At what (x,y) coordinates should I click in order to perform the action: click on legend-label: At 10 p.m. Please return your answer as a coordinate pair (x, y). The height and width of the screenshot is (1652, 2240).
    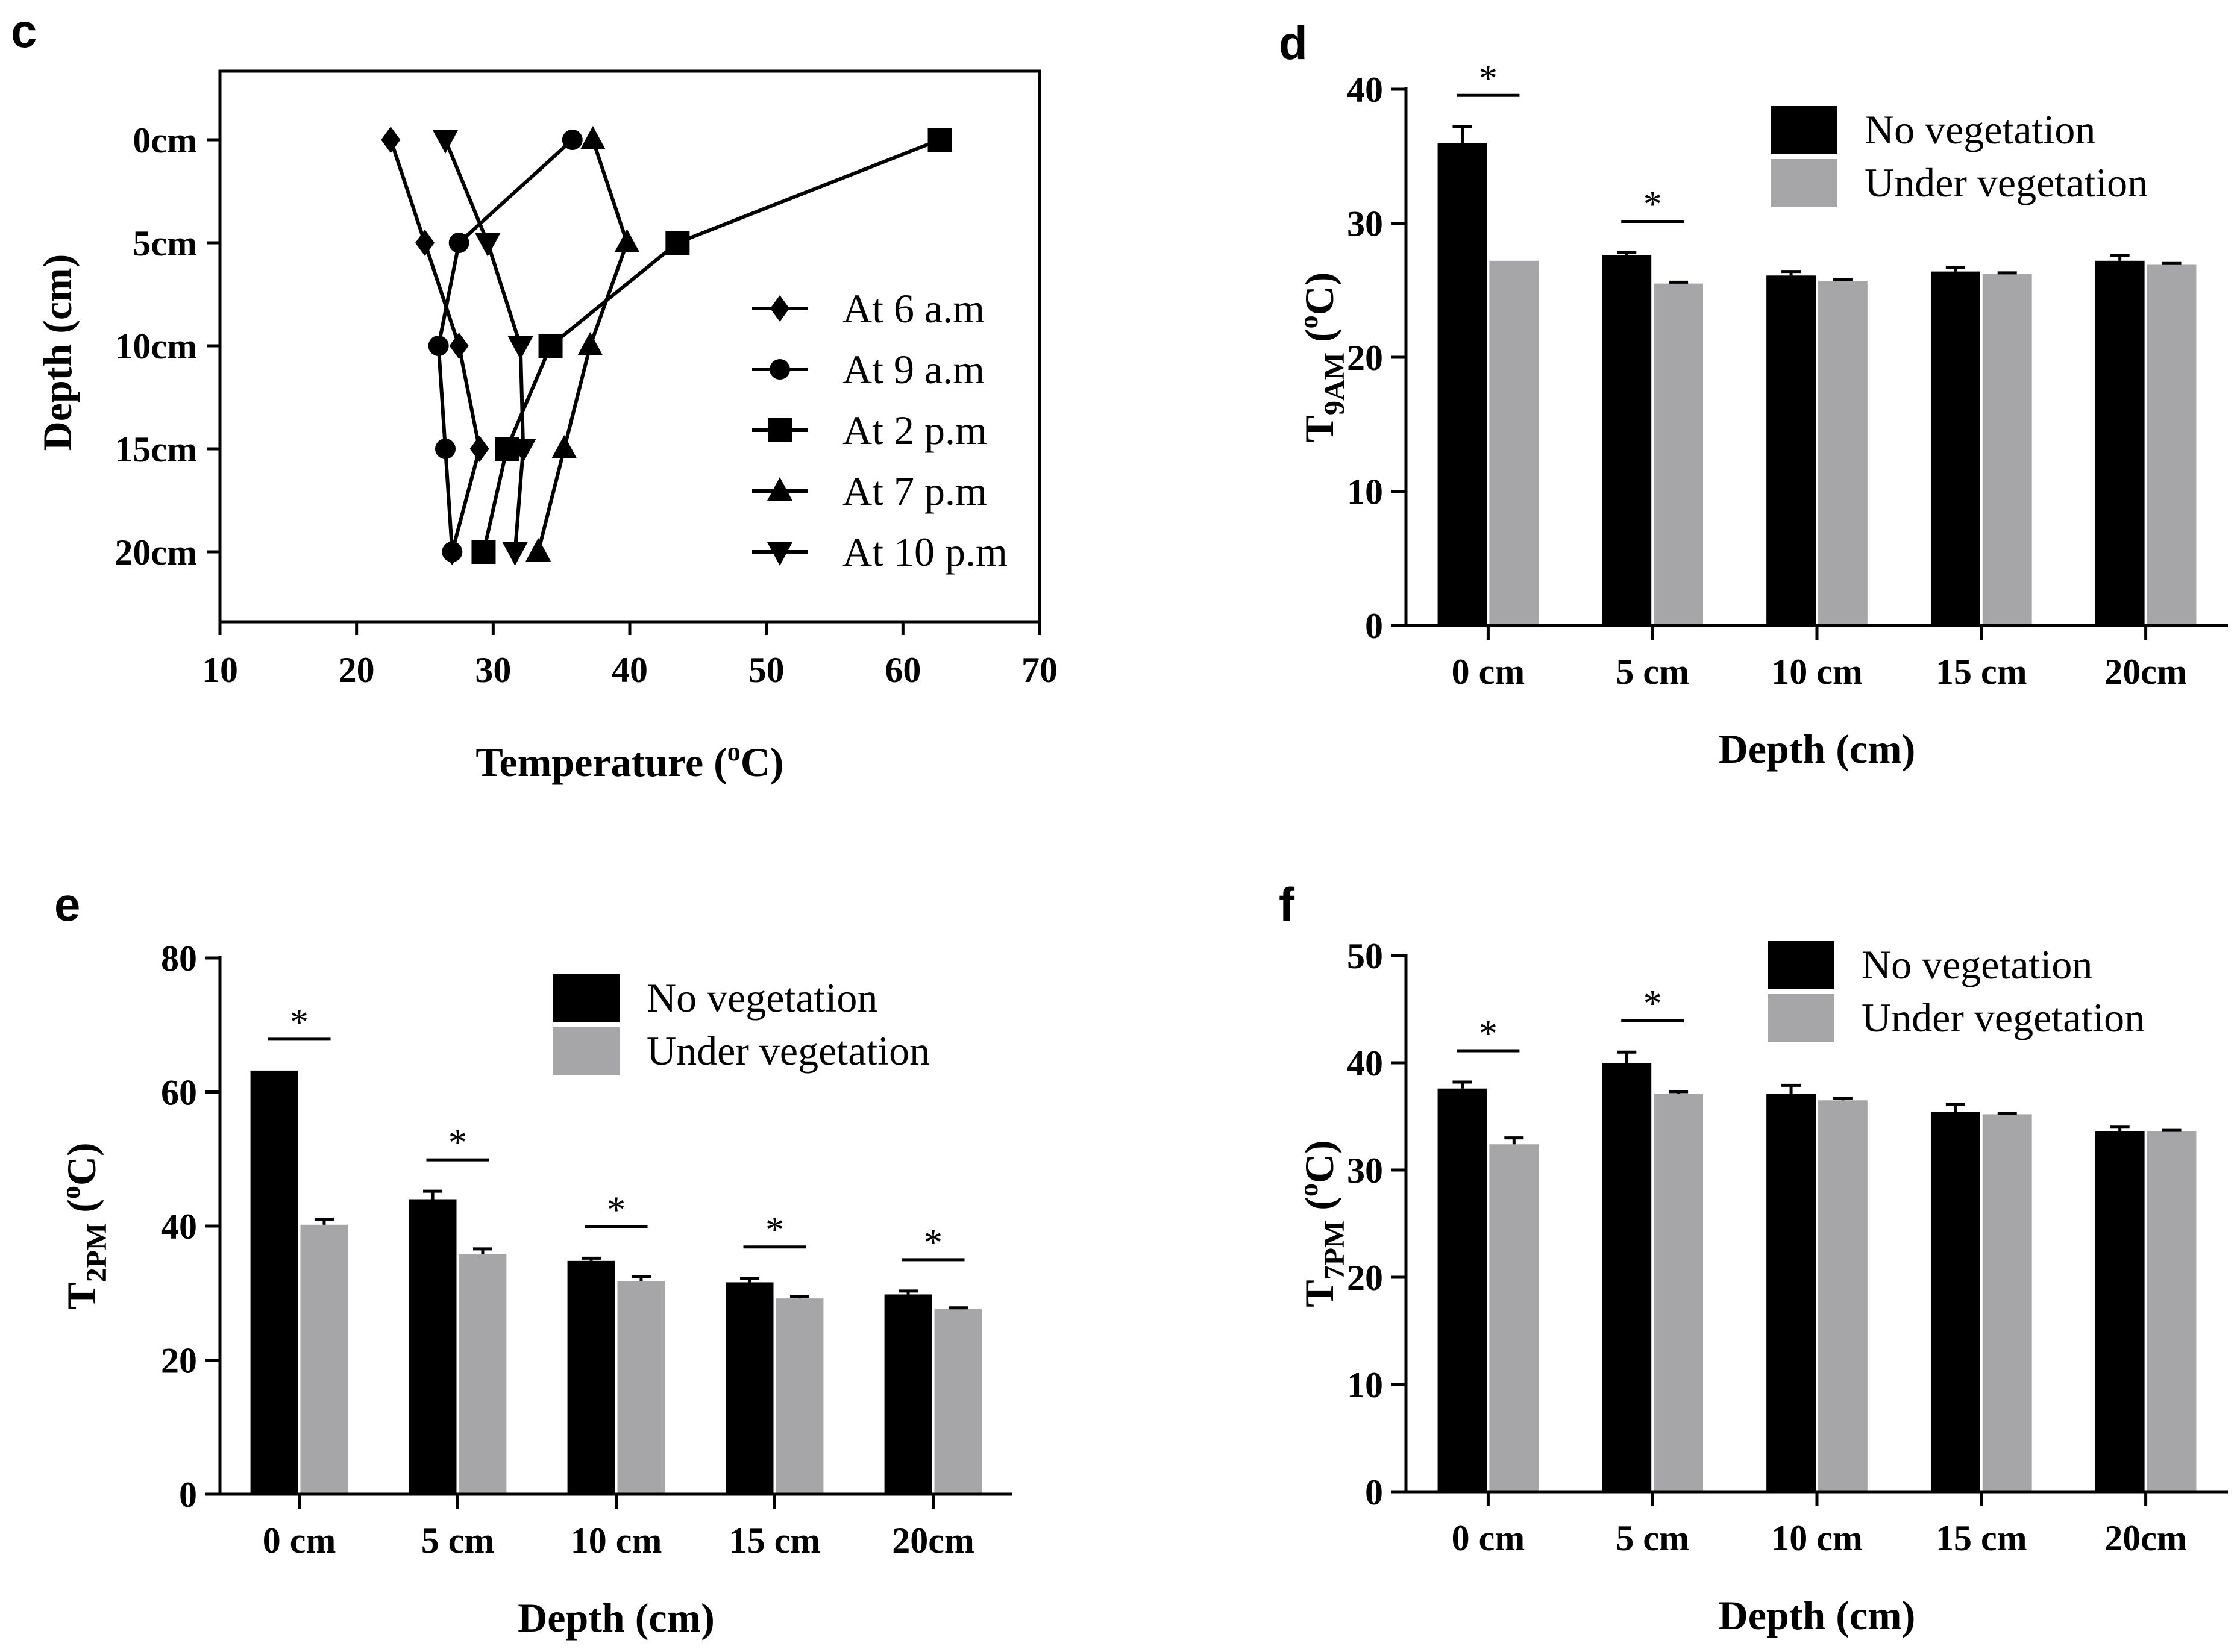
    Looking at the image, I should click on (925, 552).